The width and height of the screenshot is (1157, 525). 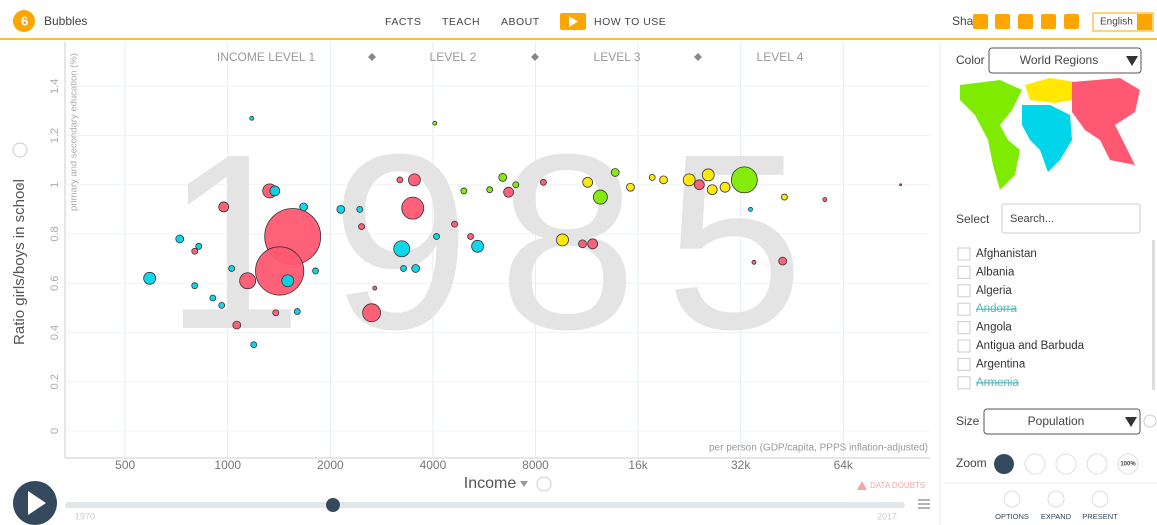 I want to click on world-map, so click(x=1050, y=134).